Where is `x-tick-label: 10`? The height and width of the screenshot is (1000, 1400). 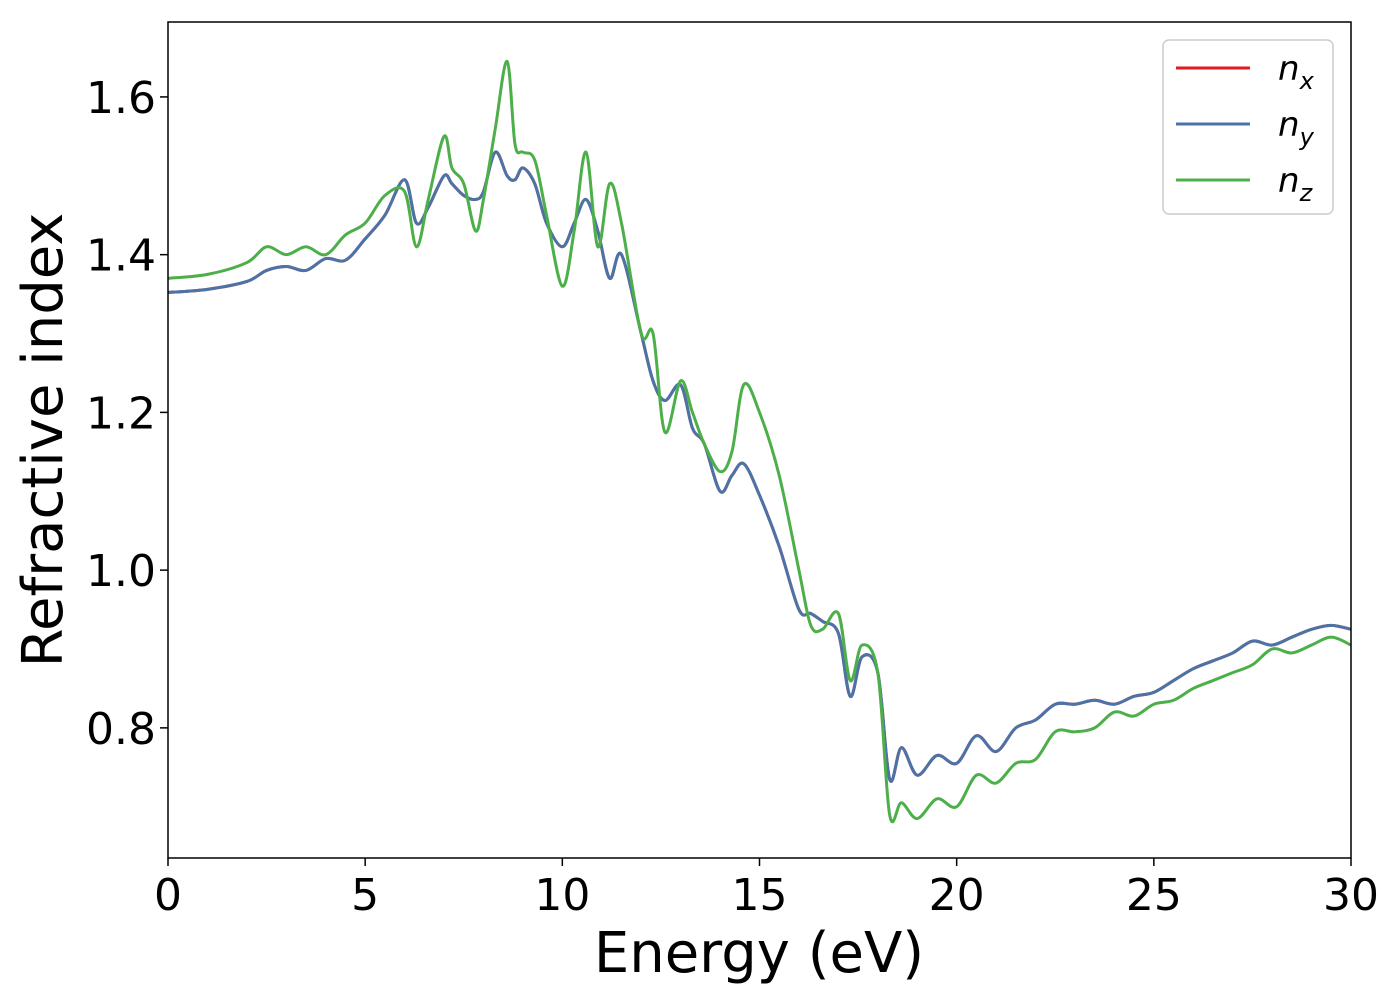
x-tick-label: 10 is located at coordinates (562, 895).